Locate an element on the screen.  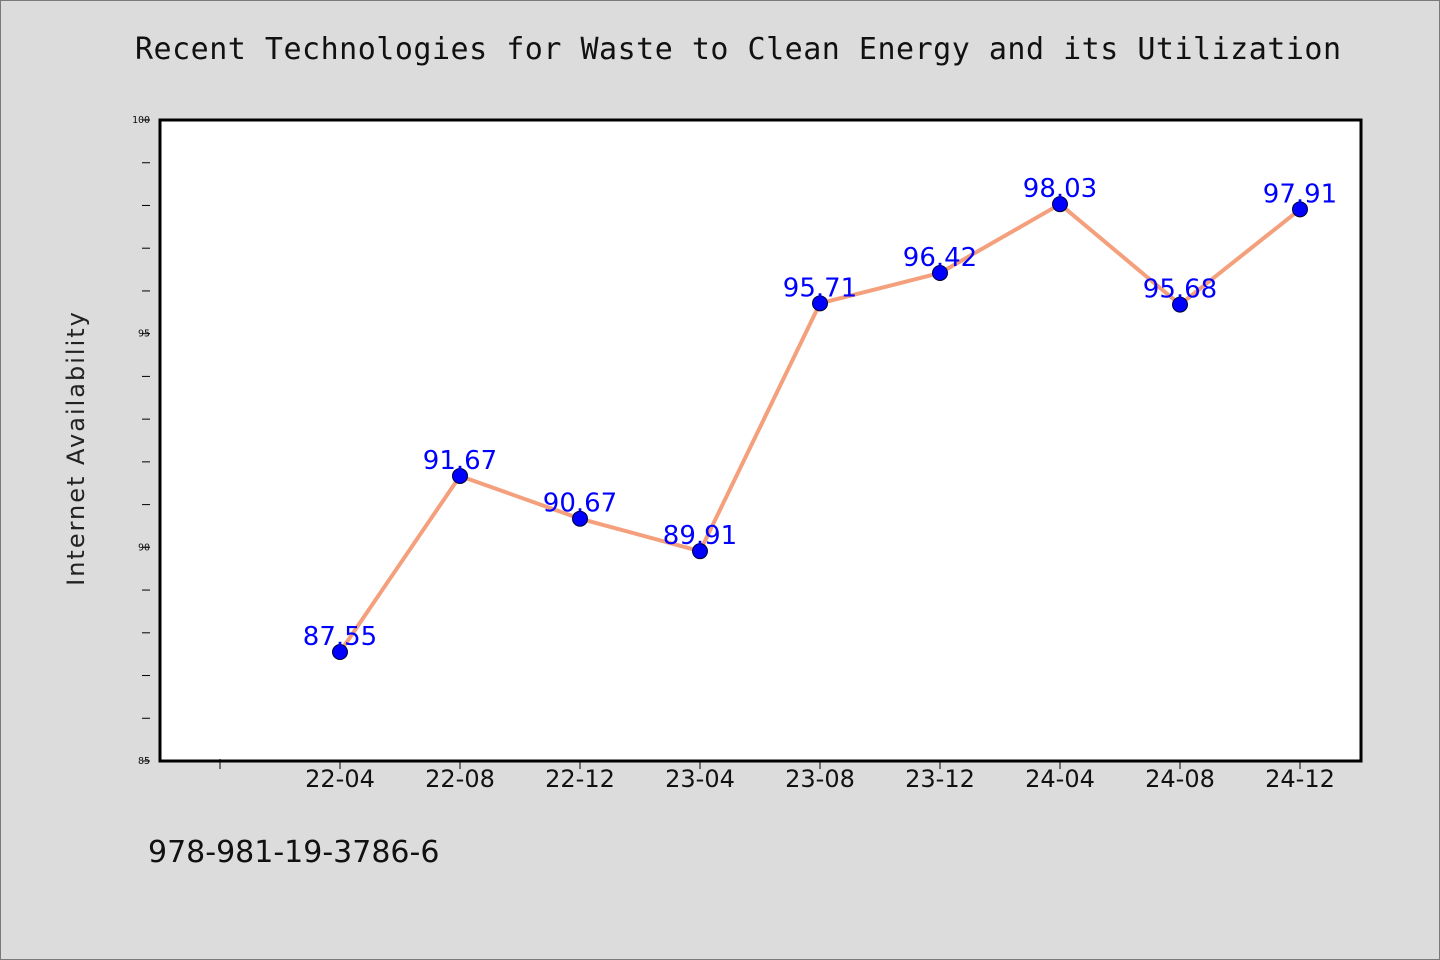
data-label: 89.91 is located at coordinates (700, 536).